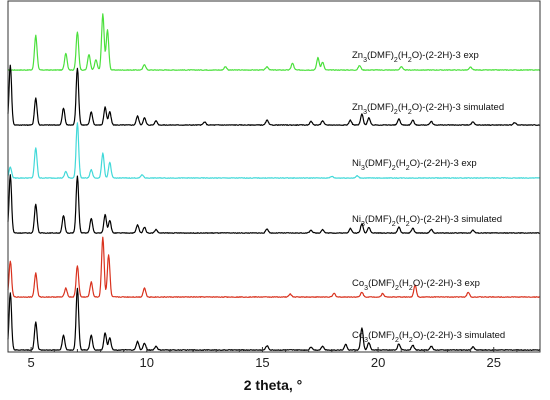 Image resolution: width=550 pixels, height=400 pixels. What do you see at coordinates (147, 362) in the screenshot?
I see `x-tick-label-10: 10` at bounding box center [147, 362].